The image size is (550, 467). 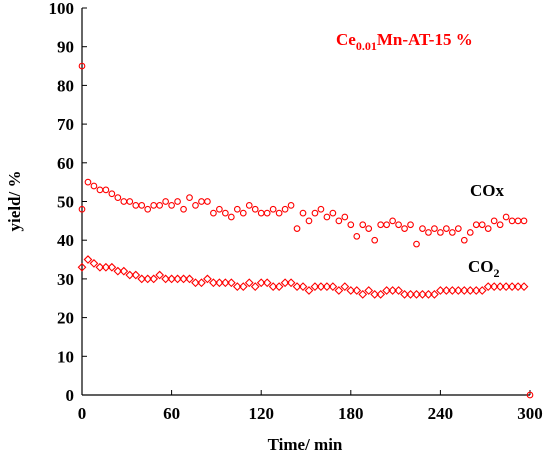 What do you see at coordinates (497, 273) in the screenshot?
I see `series-label-subscript: 2` at bounding box center [497, 273].